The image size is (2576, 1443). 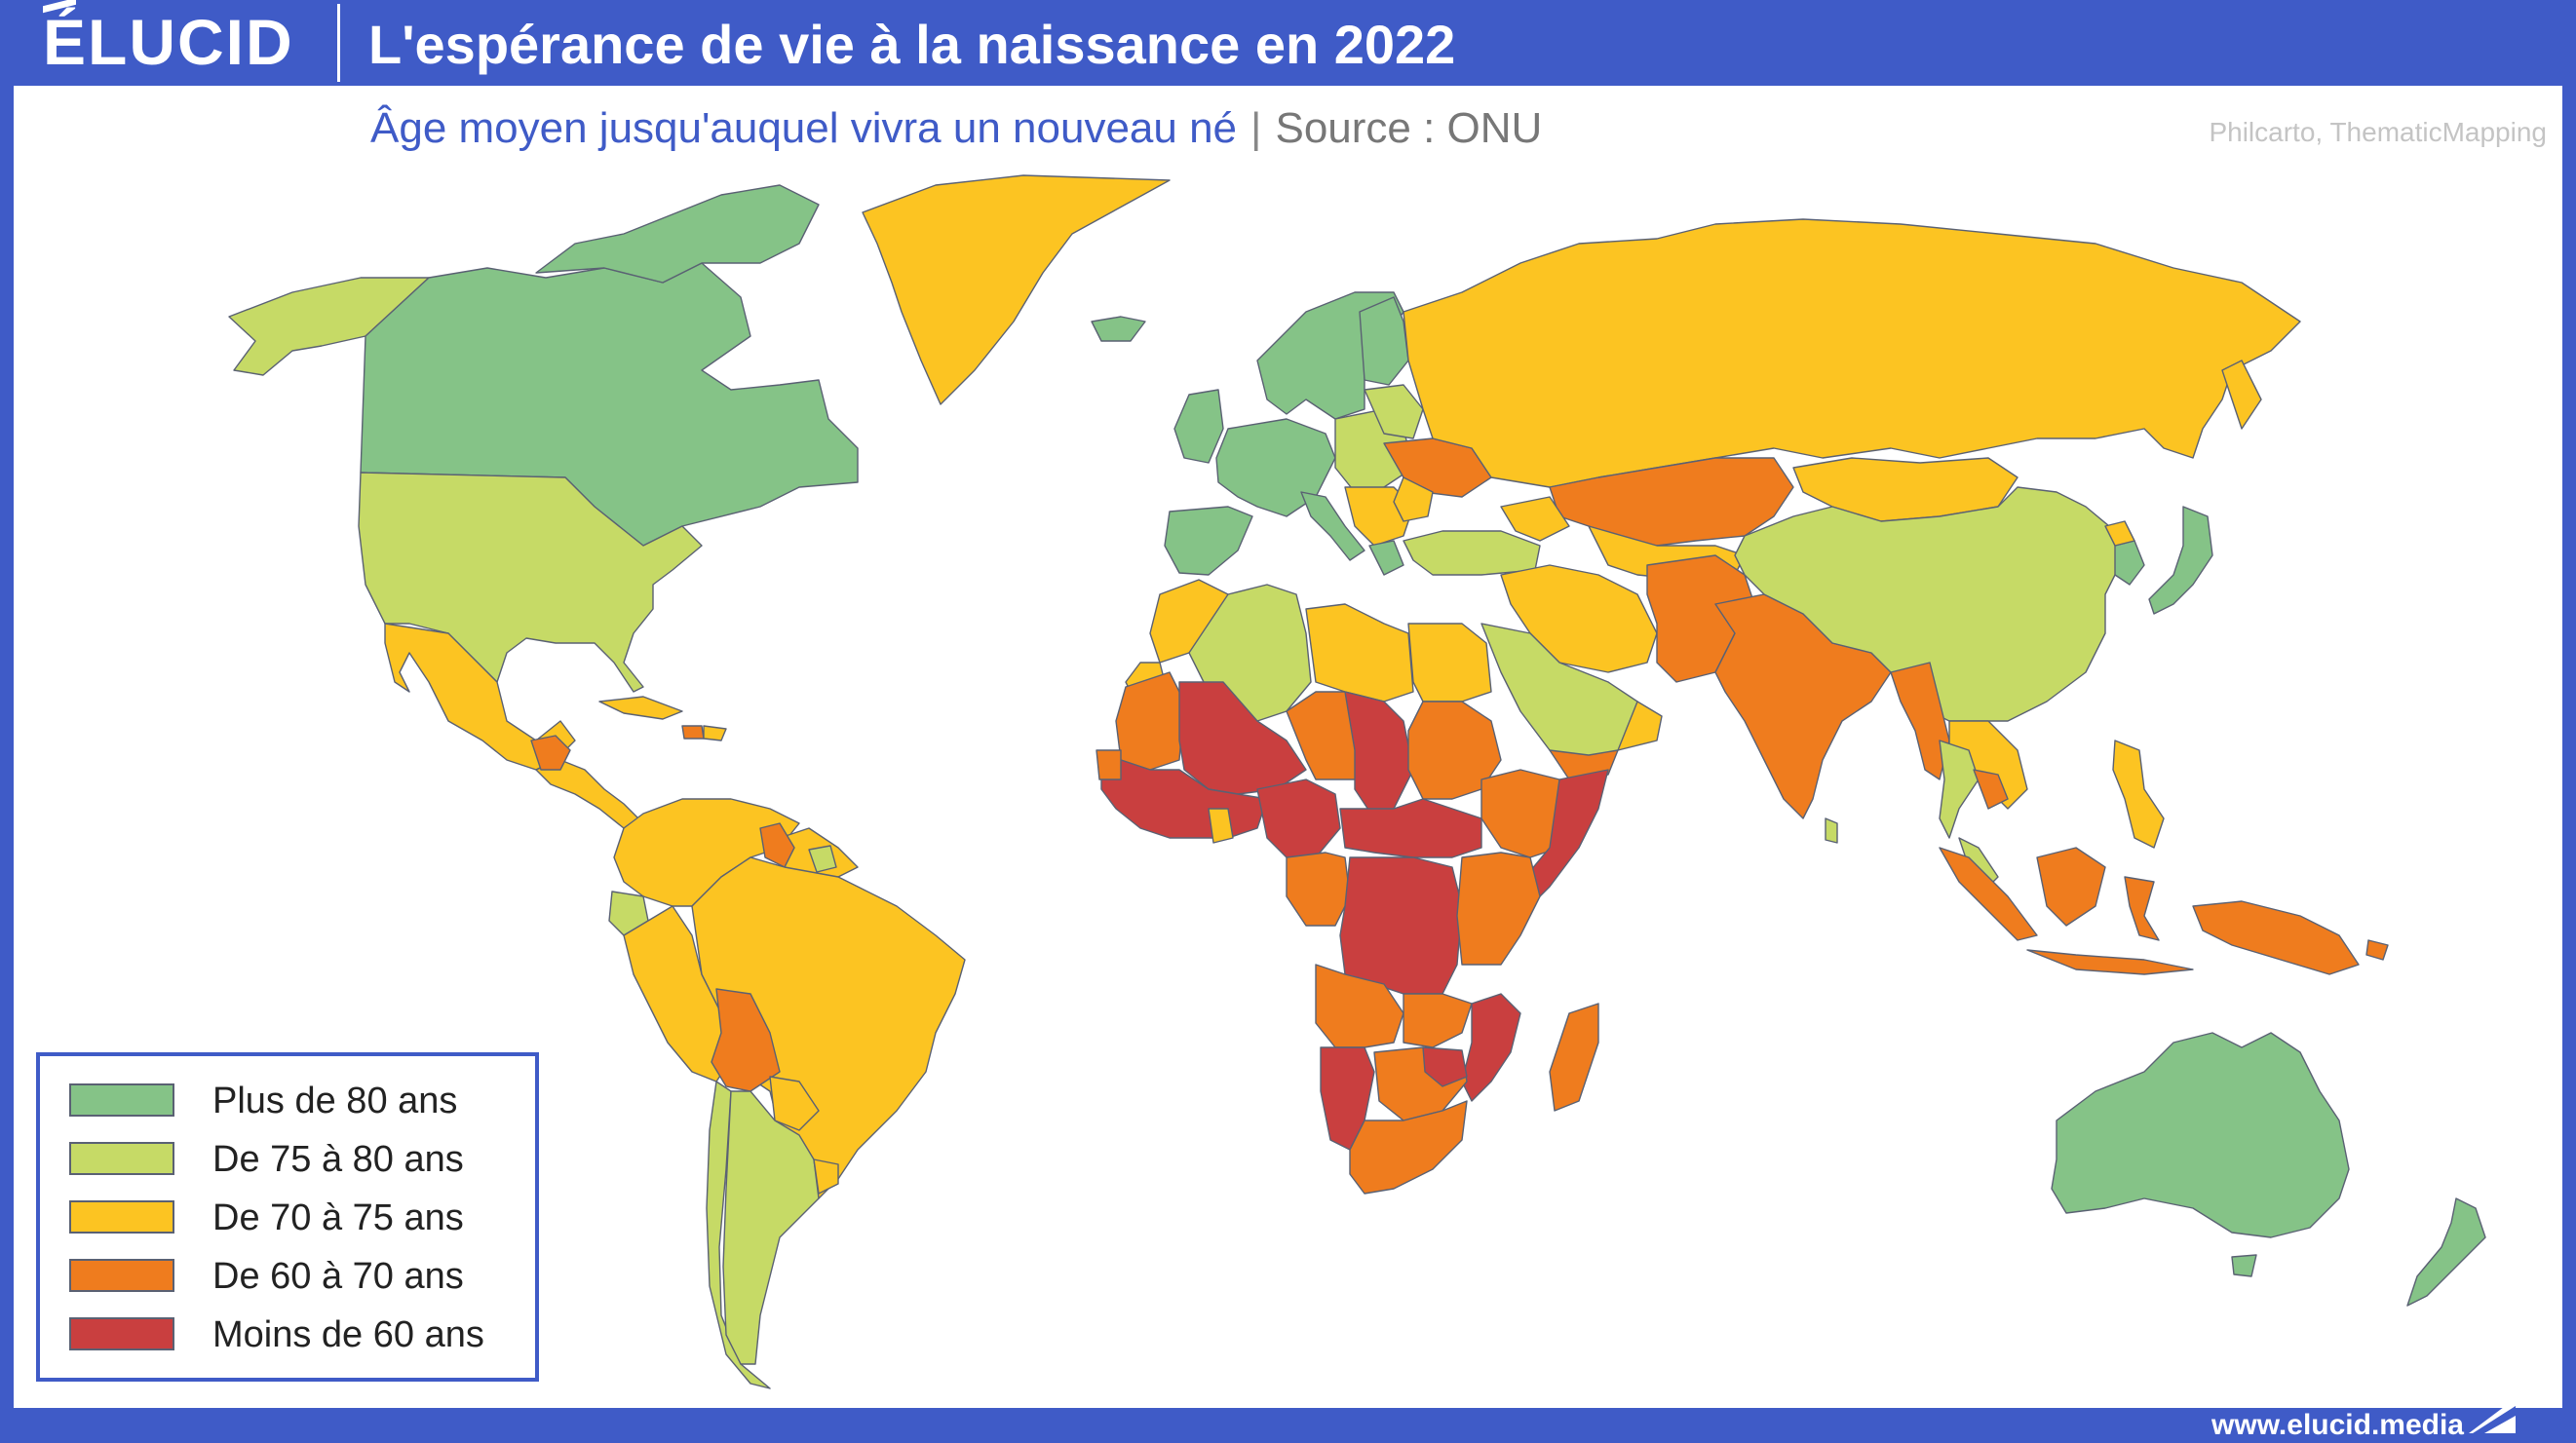 What do you see at coordinates (1109, 764) in the screenshot?
I see `region-senegal` at bounding box center [1109, 764].